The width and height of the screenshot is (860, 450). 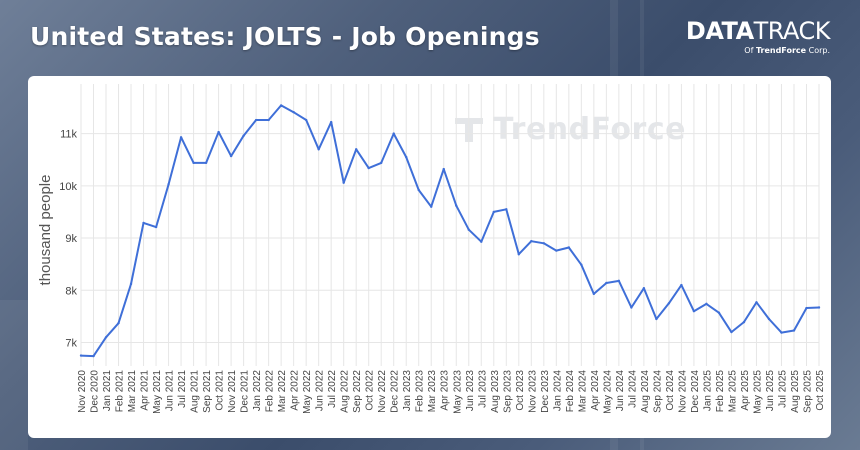 What do you see at coordinates (520, 390) in the screenshot?
I see `x-tick-label: Oct 2023` at bounding box center [520, 390].